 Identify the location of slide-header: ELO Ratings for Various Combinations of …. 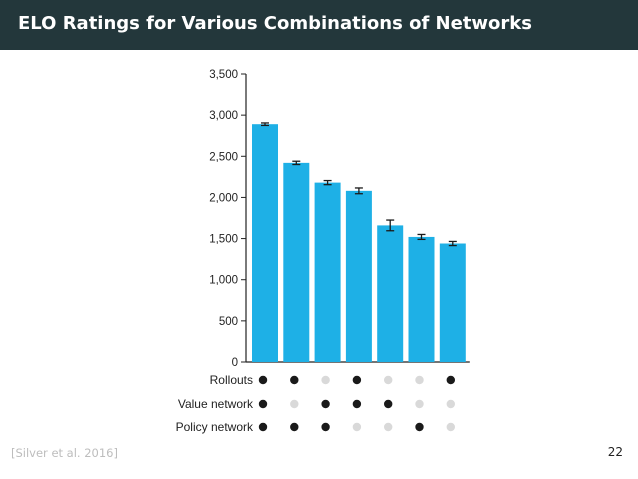
(319, 25).